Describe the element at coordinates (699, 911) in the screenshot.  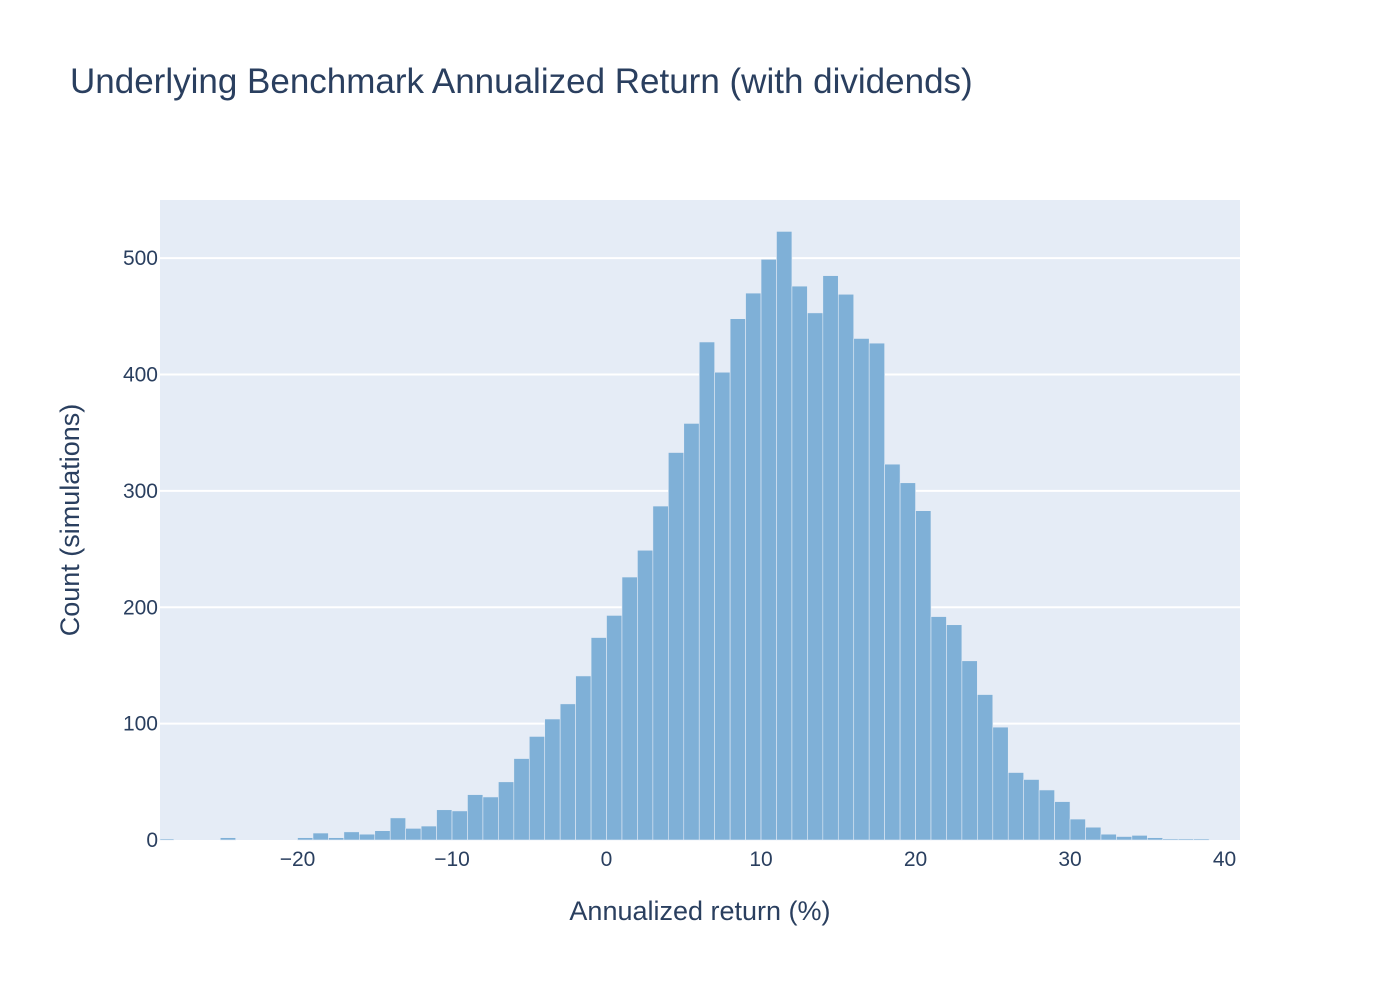
I see `x-axis-title: Annualized return (%)` at that location.